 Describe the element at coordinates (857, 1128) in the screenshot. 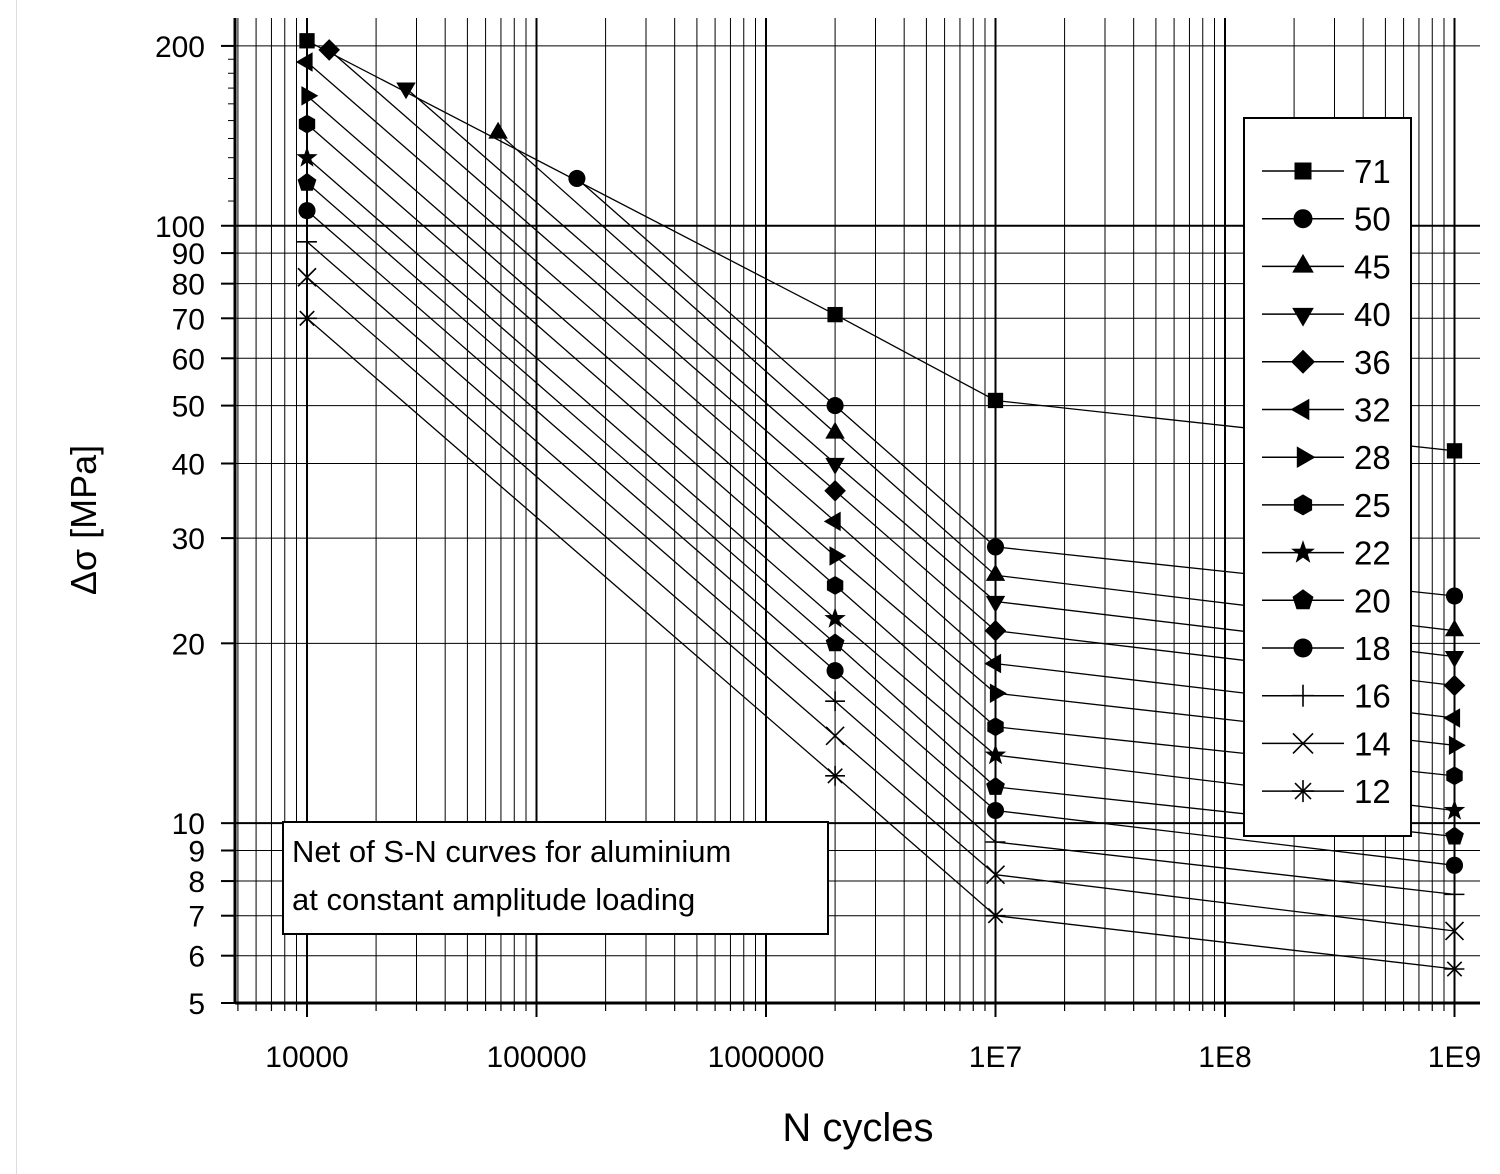

I see `x-axis-label: N cycles` at that location.